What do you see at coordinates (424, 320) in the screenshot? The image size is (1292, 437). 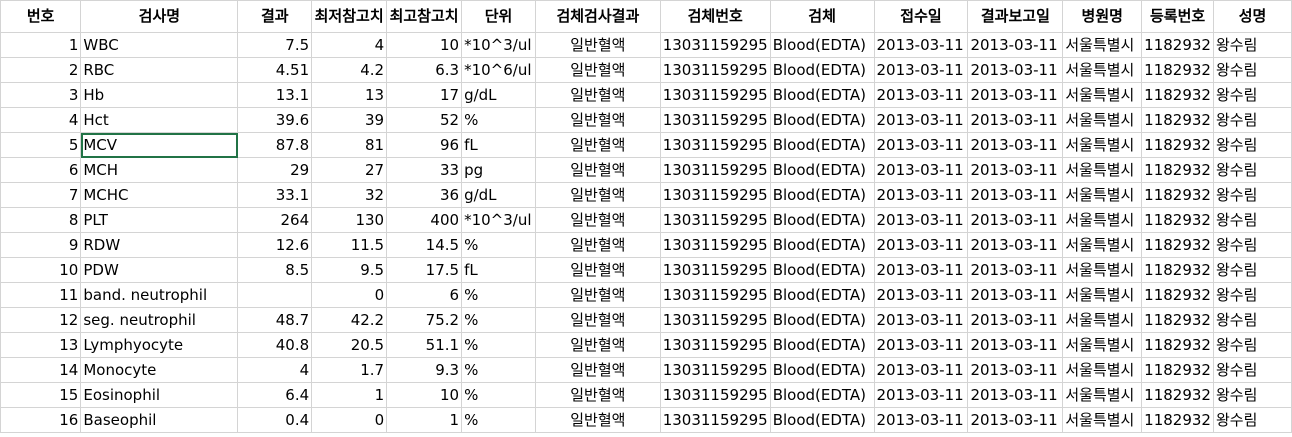 I see `cell-ref-high: 75.2` at bounding box center [424, 320].